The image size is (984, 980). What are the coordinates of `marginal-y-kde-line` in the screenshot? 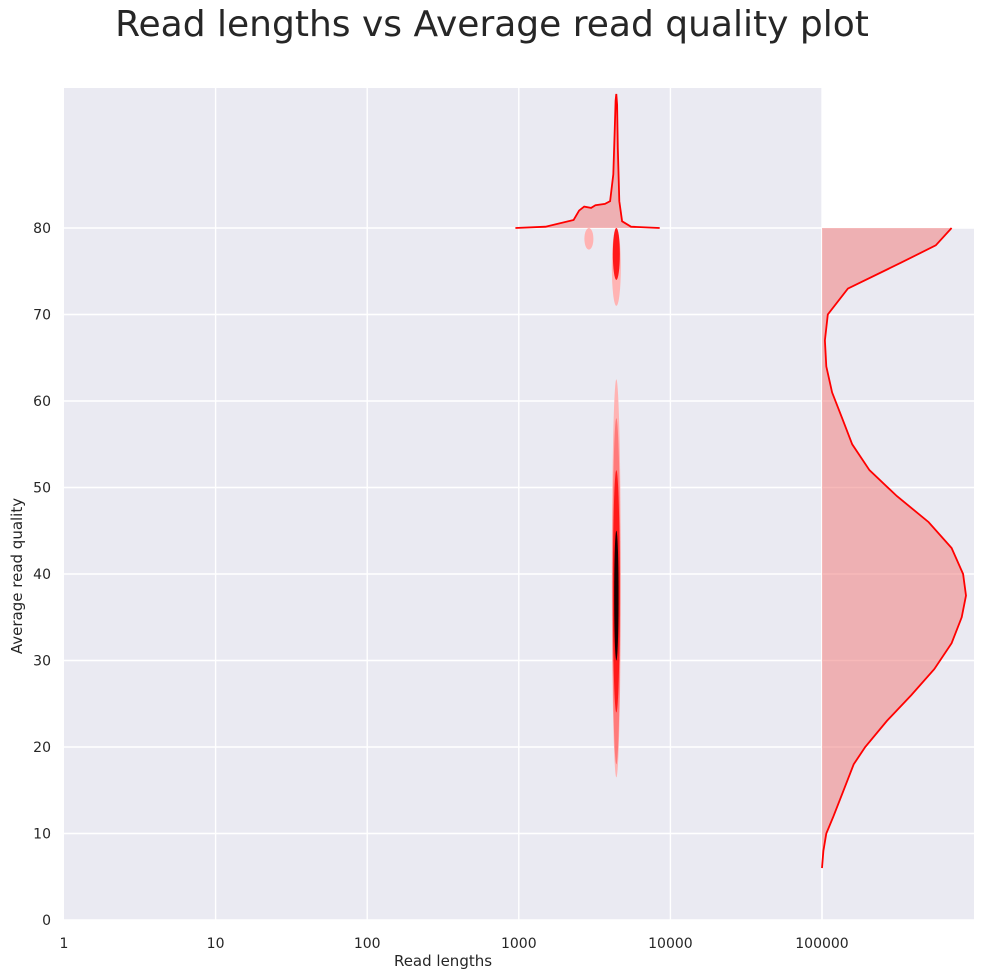 It's located at (894, 548).